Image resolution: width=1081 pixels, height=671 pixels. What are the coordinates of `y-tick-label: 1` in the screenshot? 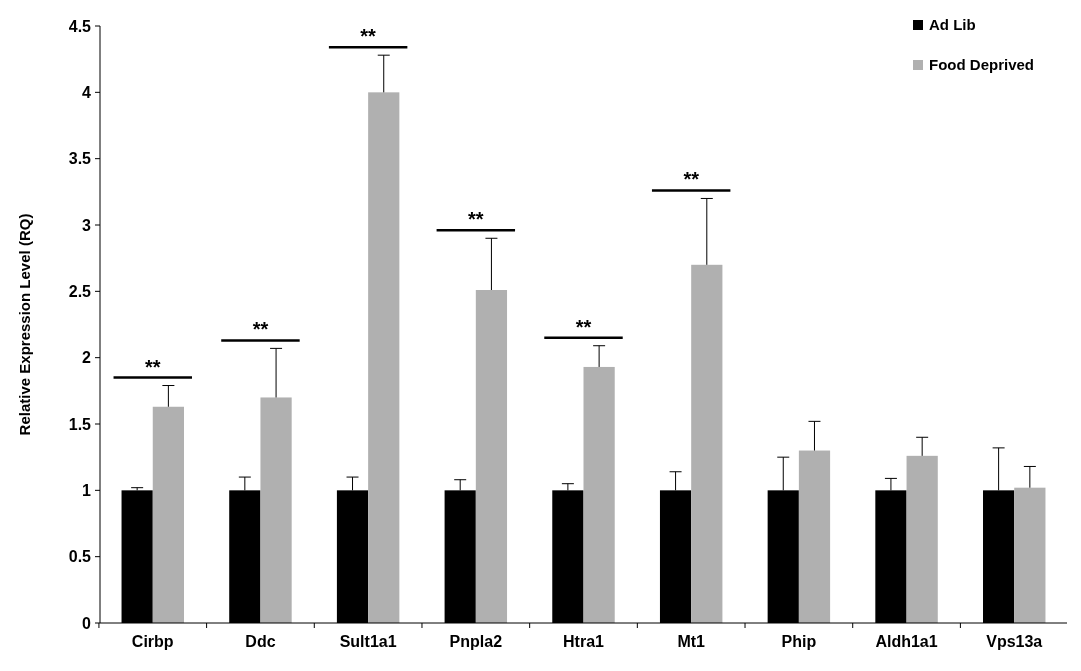 It's located at (87, 490).